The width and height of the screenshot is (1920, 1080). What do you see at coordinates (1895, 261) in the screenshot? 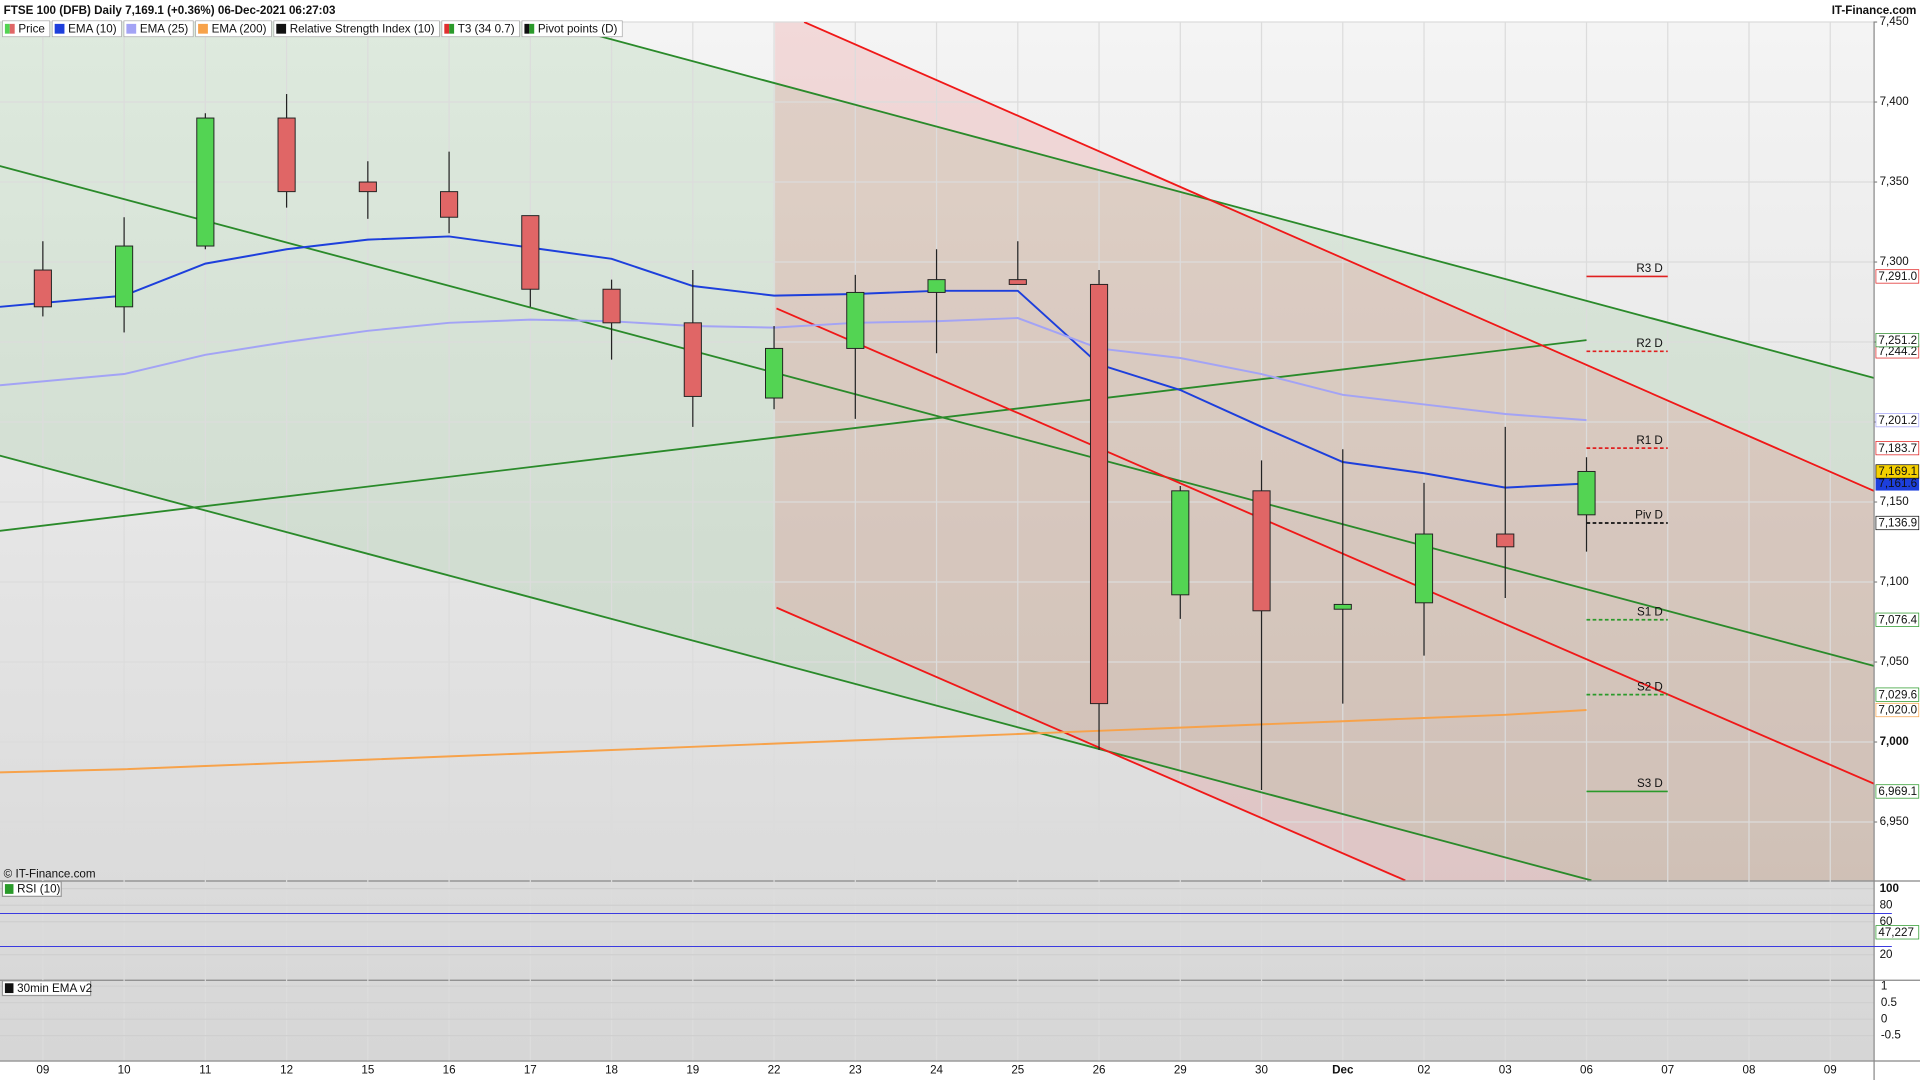
I see `y-tick-label: 7,300` at bounding box center [1895, 261].